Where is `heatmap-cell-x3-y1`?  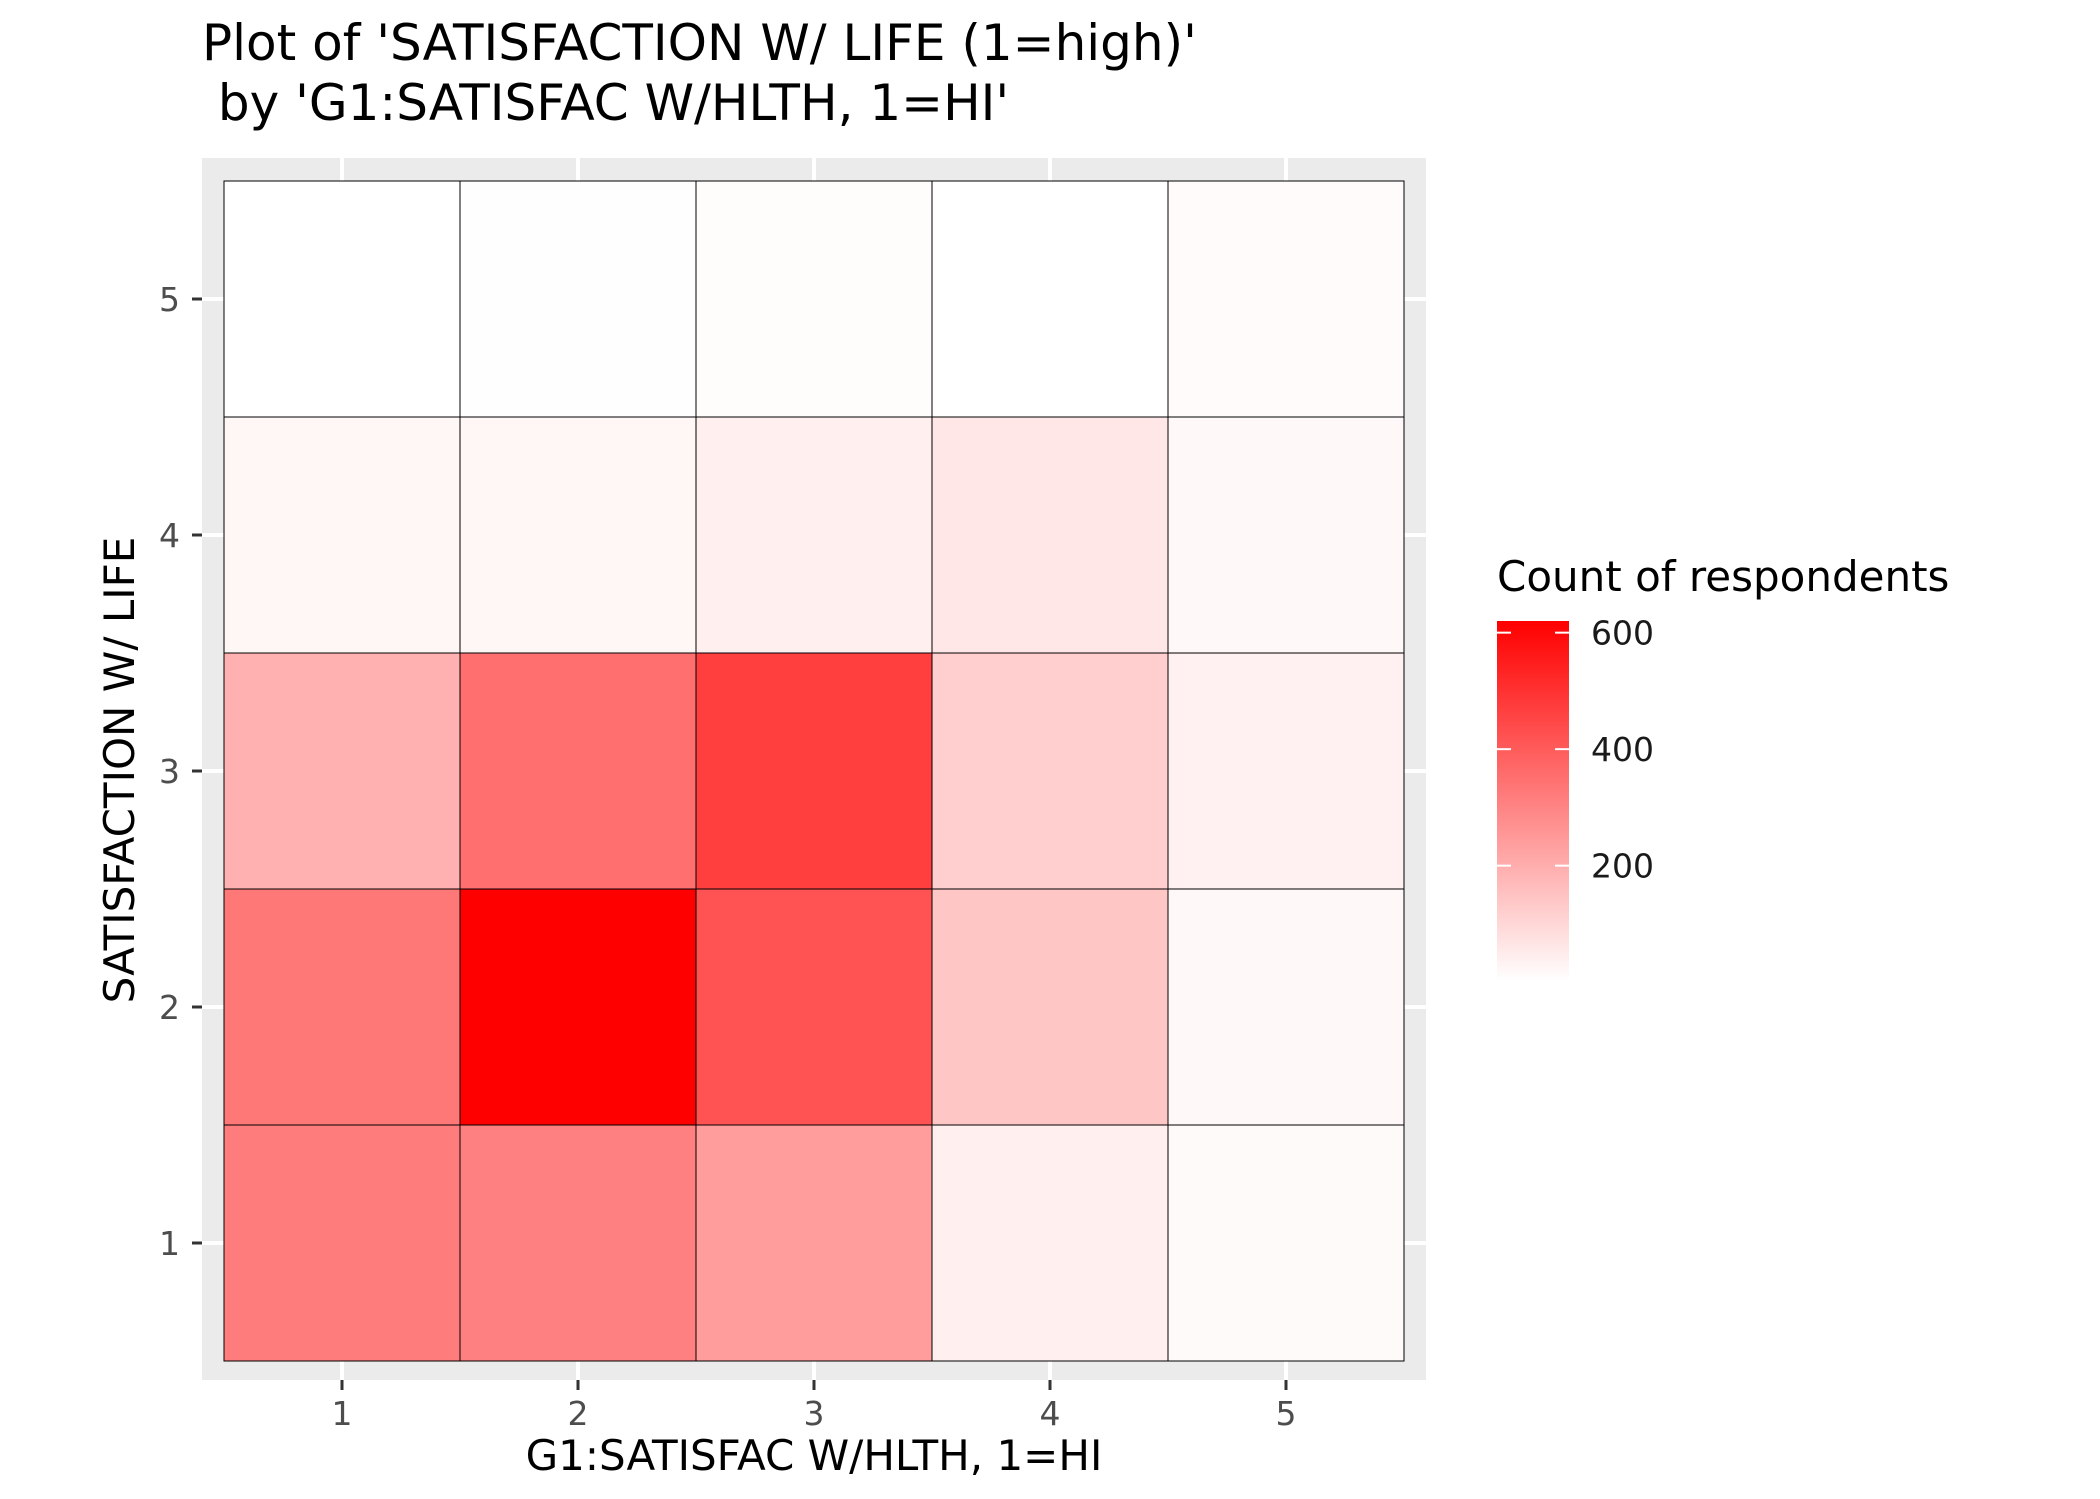
heatmap-cell-x3-y1 is located at coordinates (814, 1243).